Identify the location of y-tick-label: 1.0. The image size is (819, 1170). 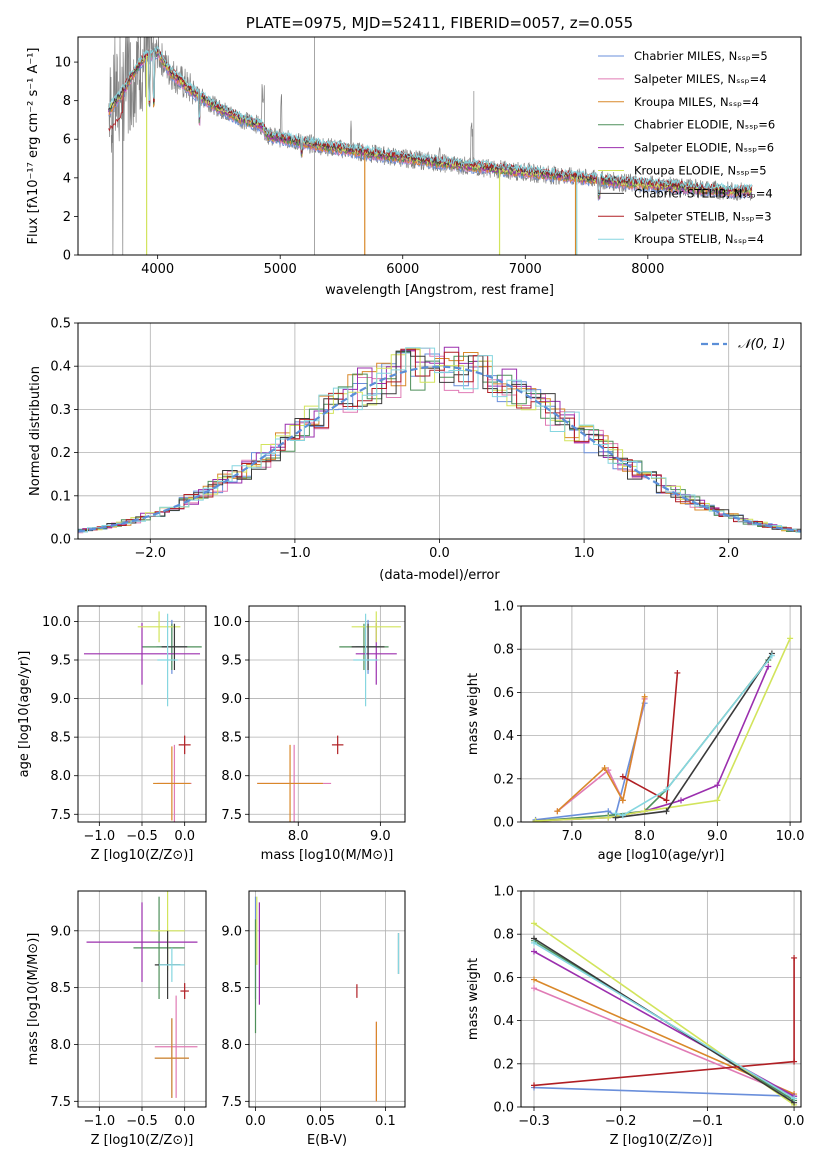
(503, 607).